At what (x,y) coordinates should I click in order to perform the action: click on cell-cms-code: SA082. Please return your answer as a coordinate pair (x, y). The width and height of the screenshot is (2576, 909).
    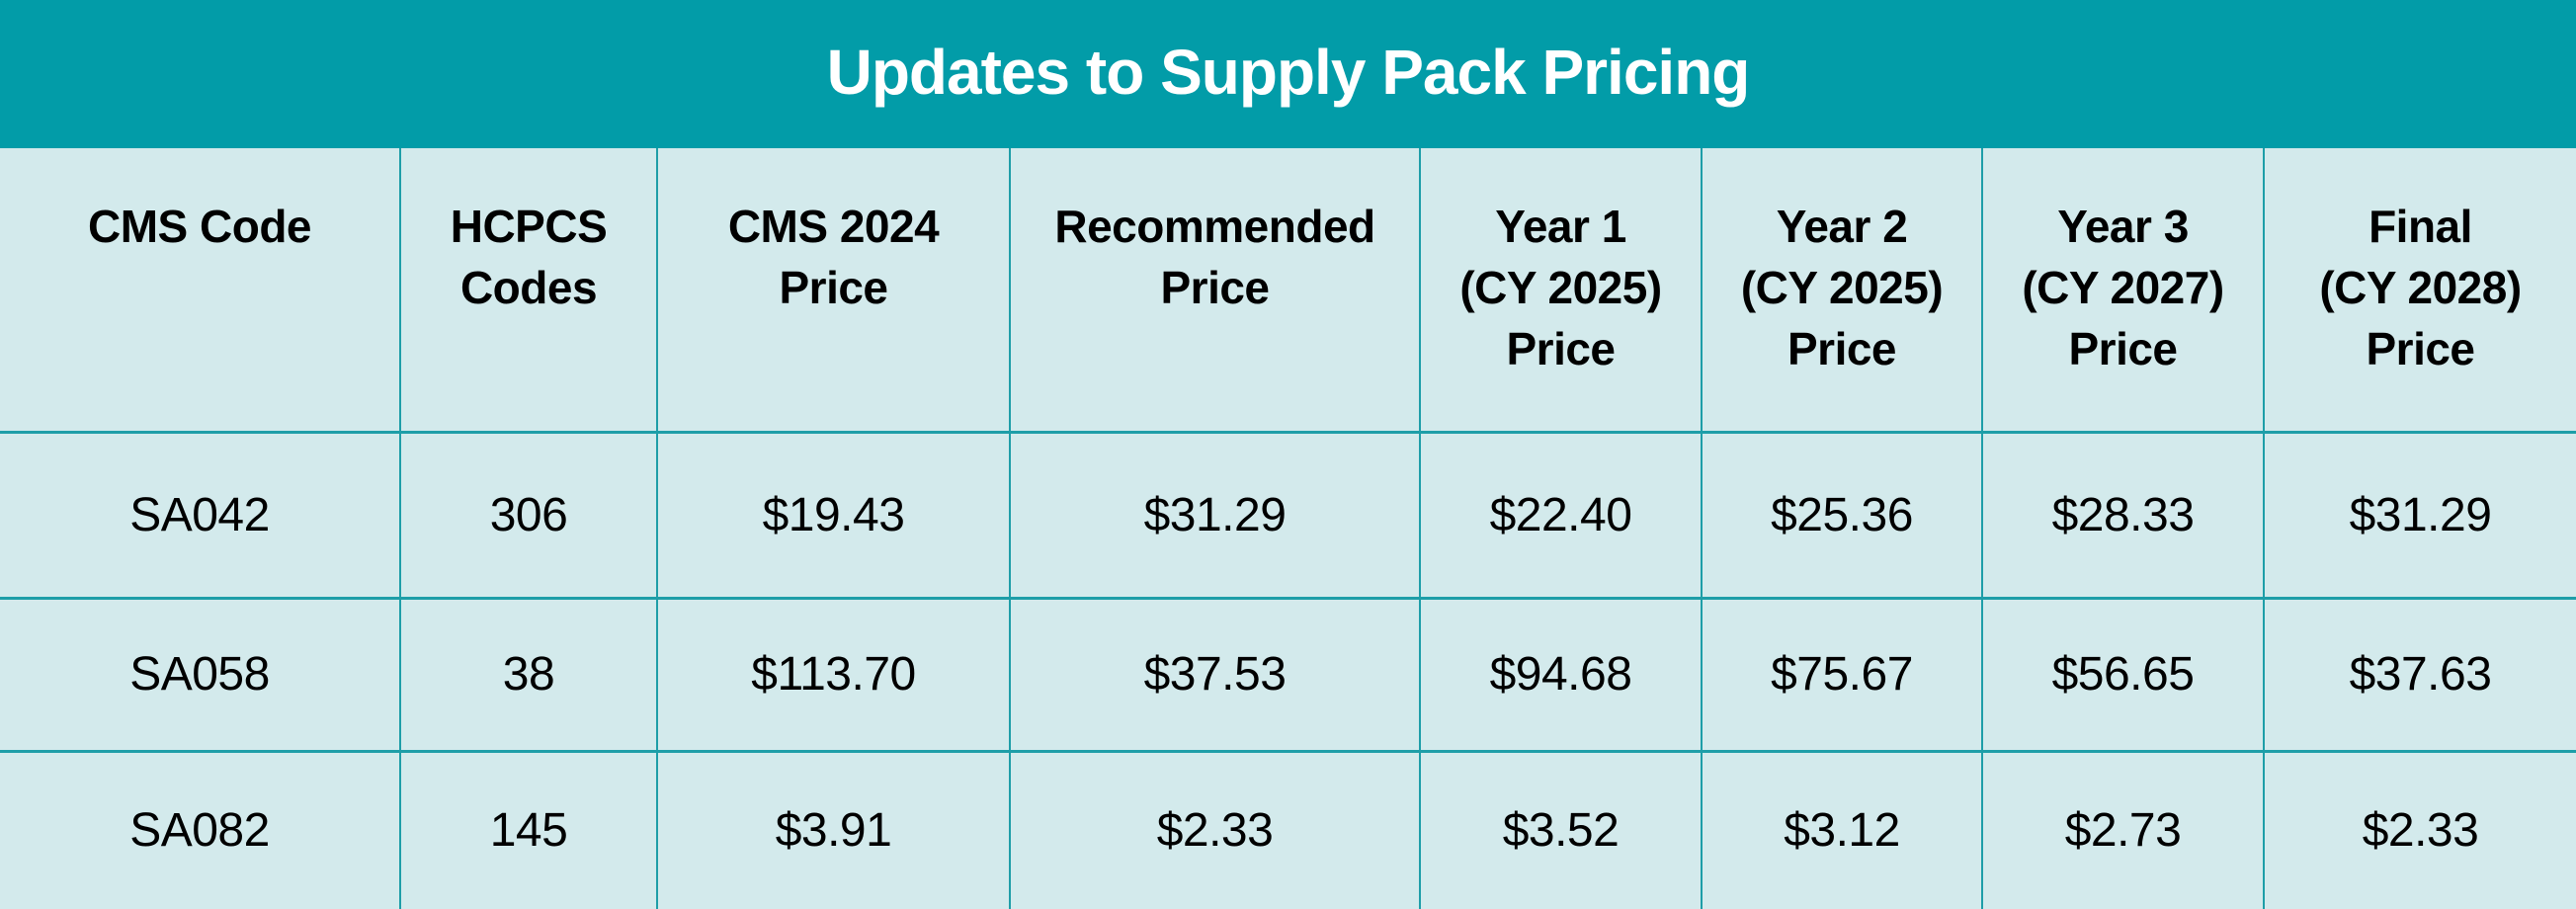
    Looking at the image, I should click on (200, 830).